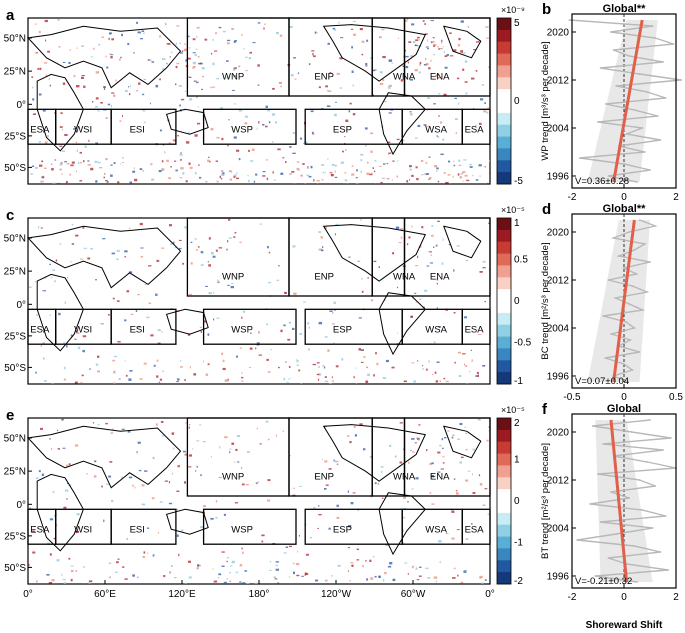 The image size is (685, 633). I want to click on confidence-band, so click(622, 101).